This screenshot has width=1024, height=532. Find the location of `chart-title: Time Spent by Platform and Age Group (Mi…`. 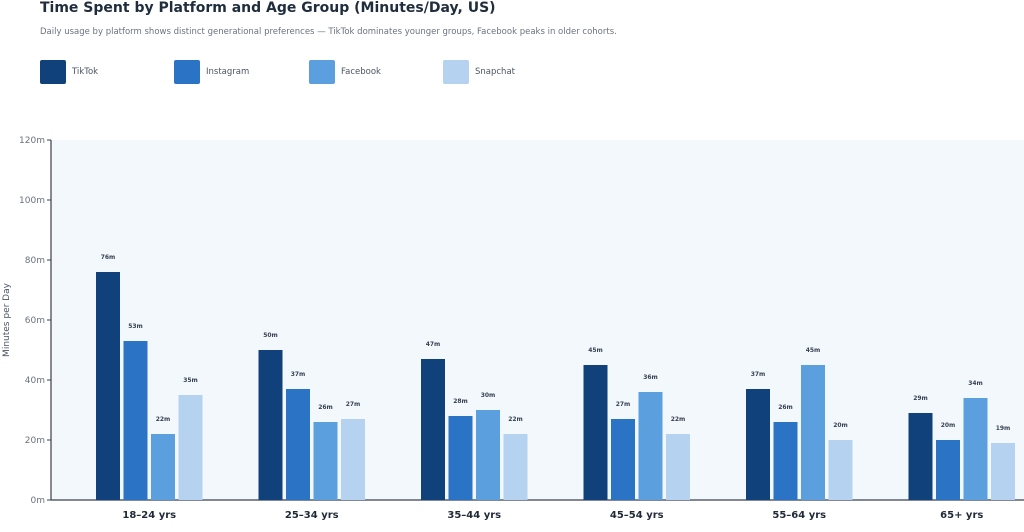

chart-title: Time Spent by Platform and Age Group (Mi… is located at coordinates (268, 8).